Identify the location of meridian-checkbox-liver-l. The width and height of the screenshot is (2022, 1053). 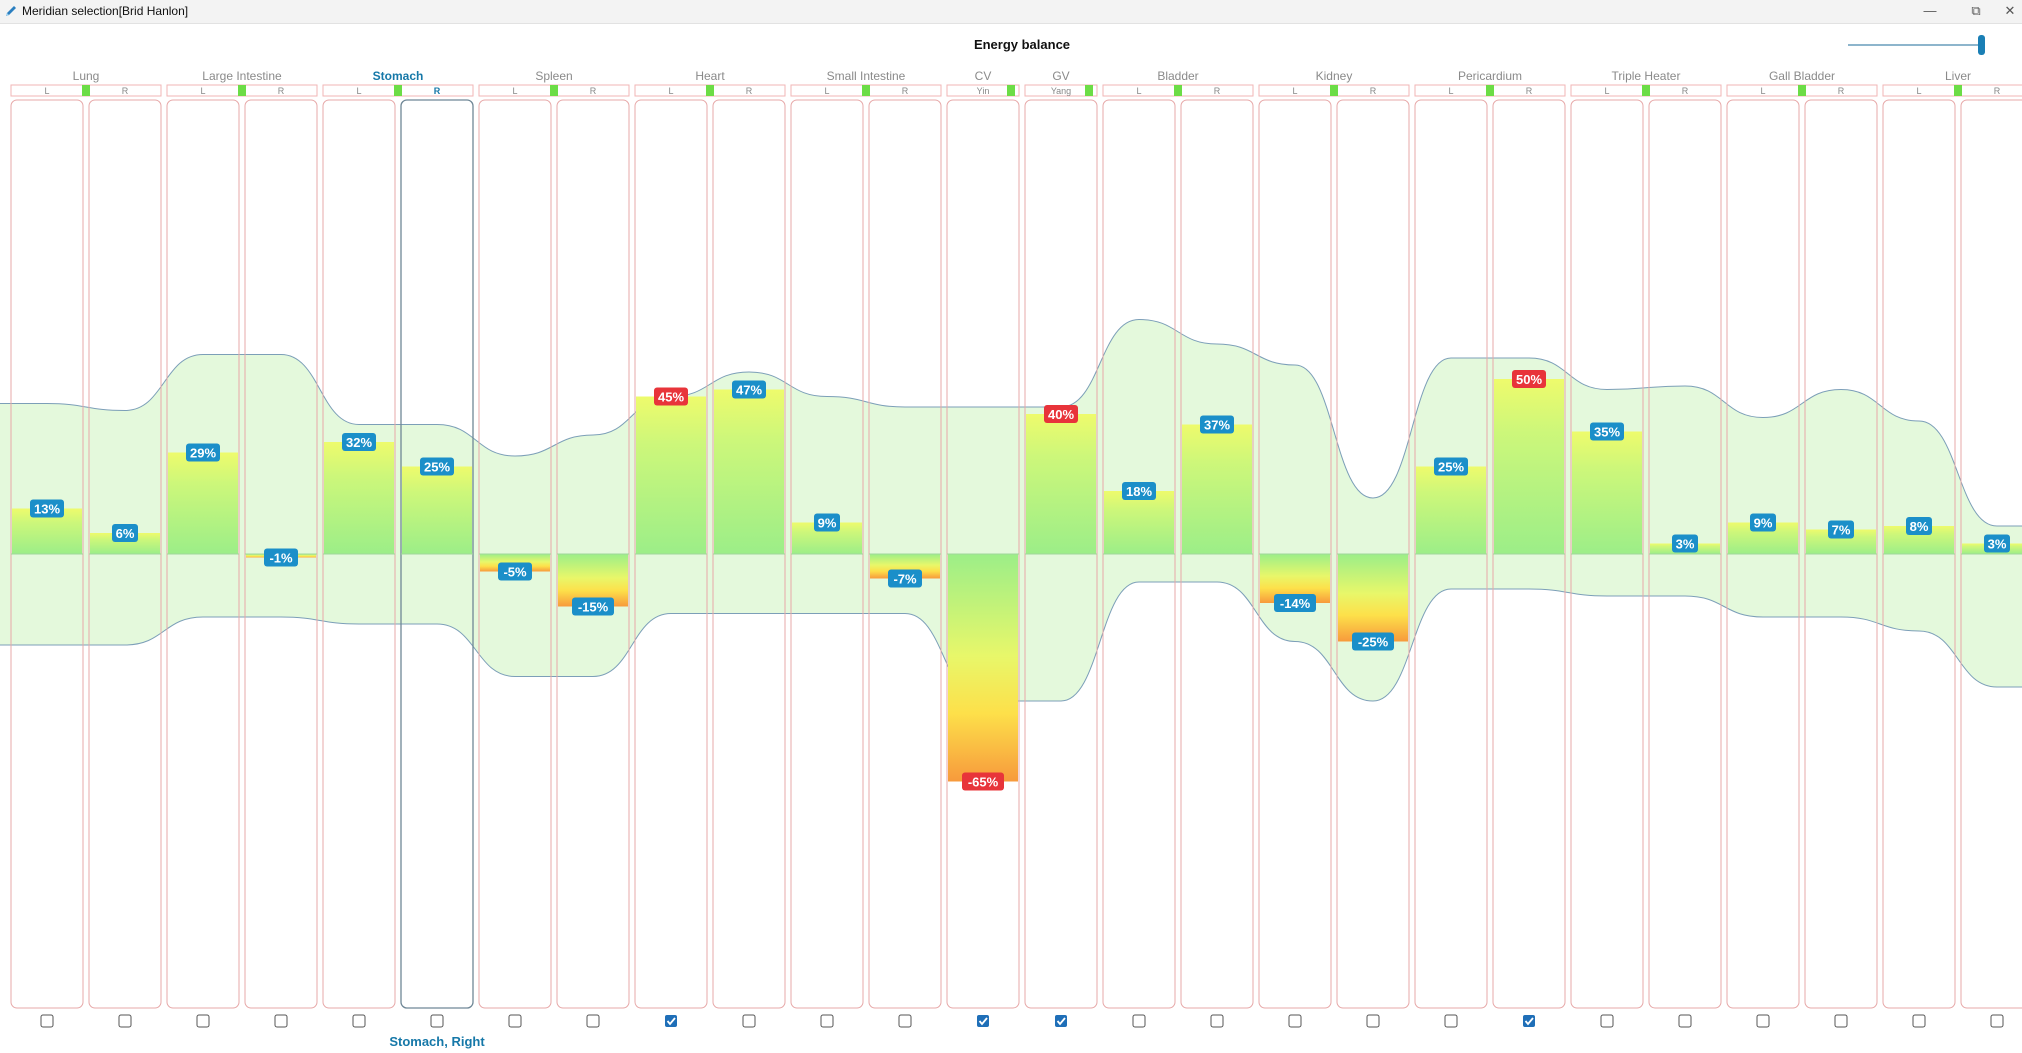
(1919, 1021).